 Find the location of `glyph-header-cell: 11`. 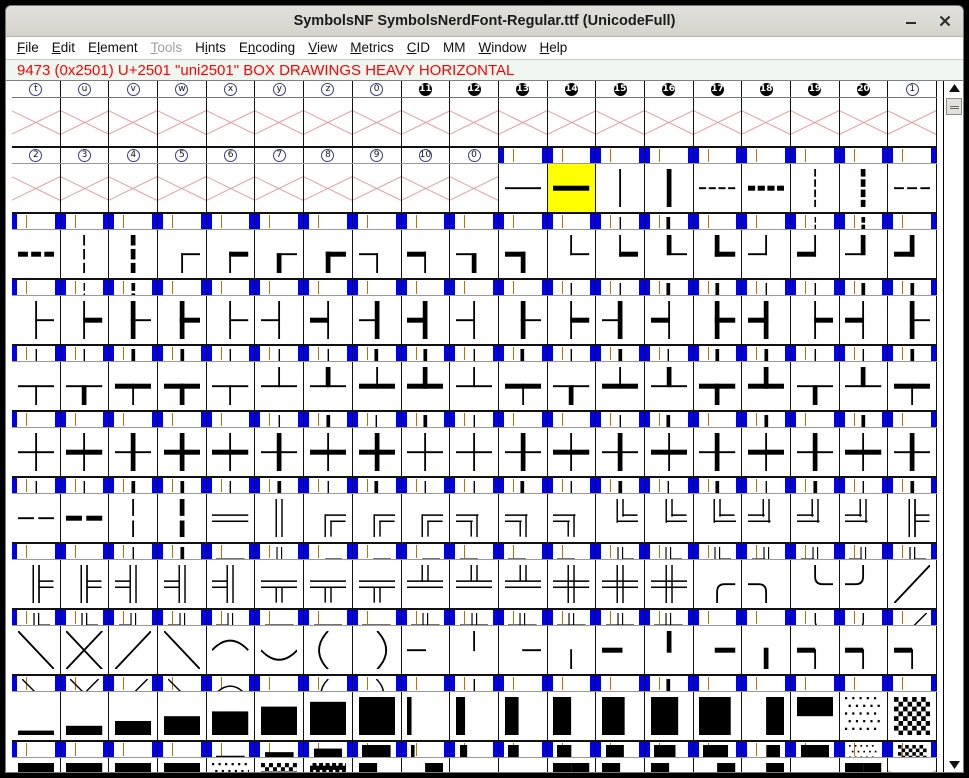

glyph-header-cell: 11 is located at coordinates (426, 89).